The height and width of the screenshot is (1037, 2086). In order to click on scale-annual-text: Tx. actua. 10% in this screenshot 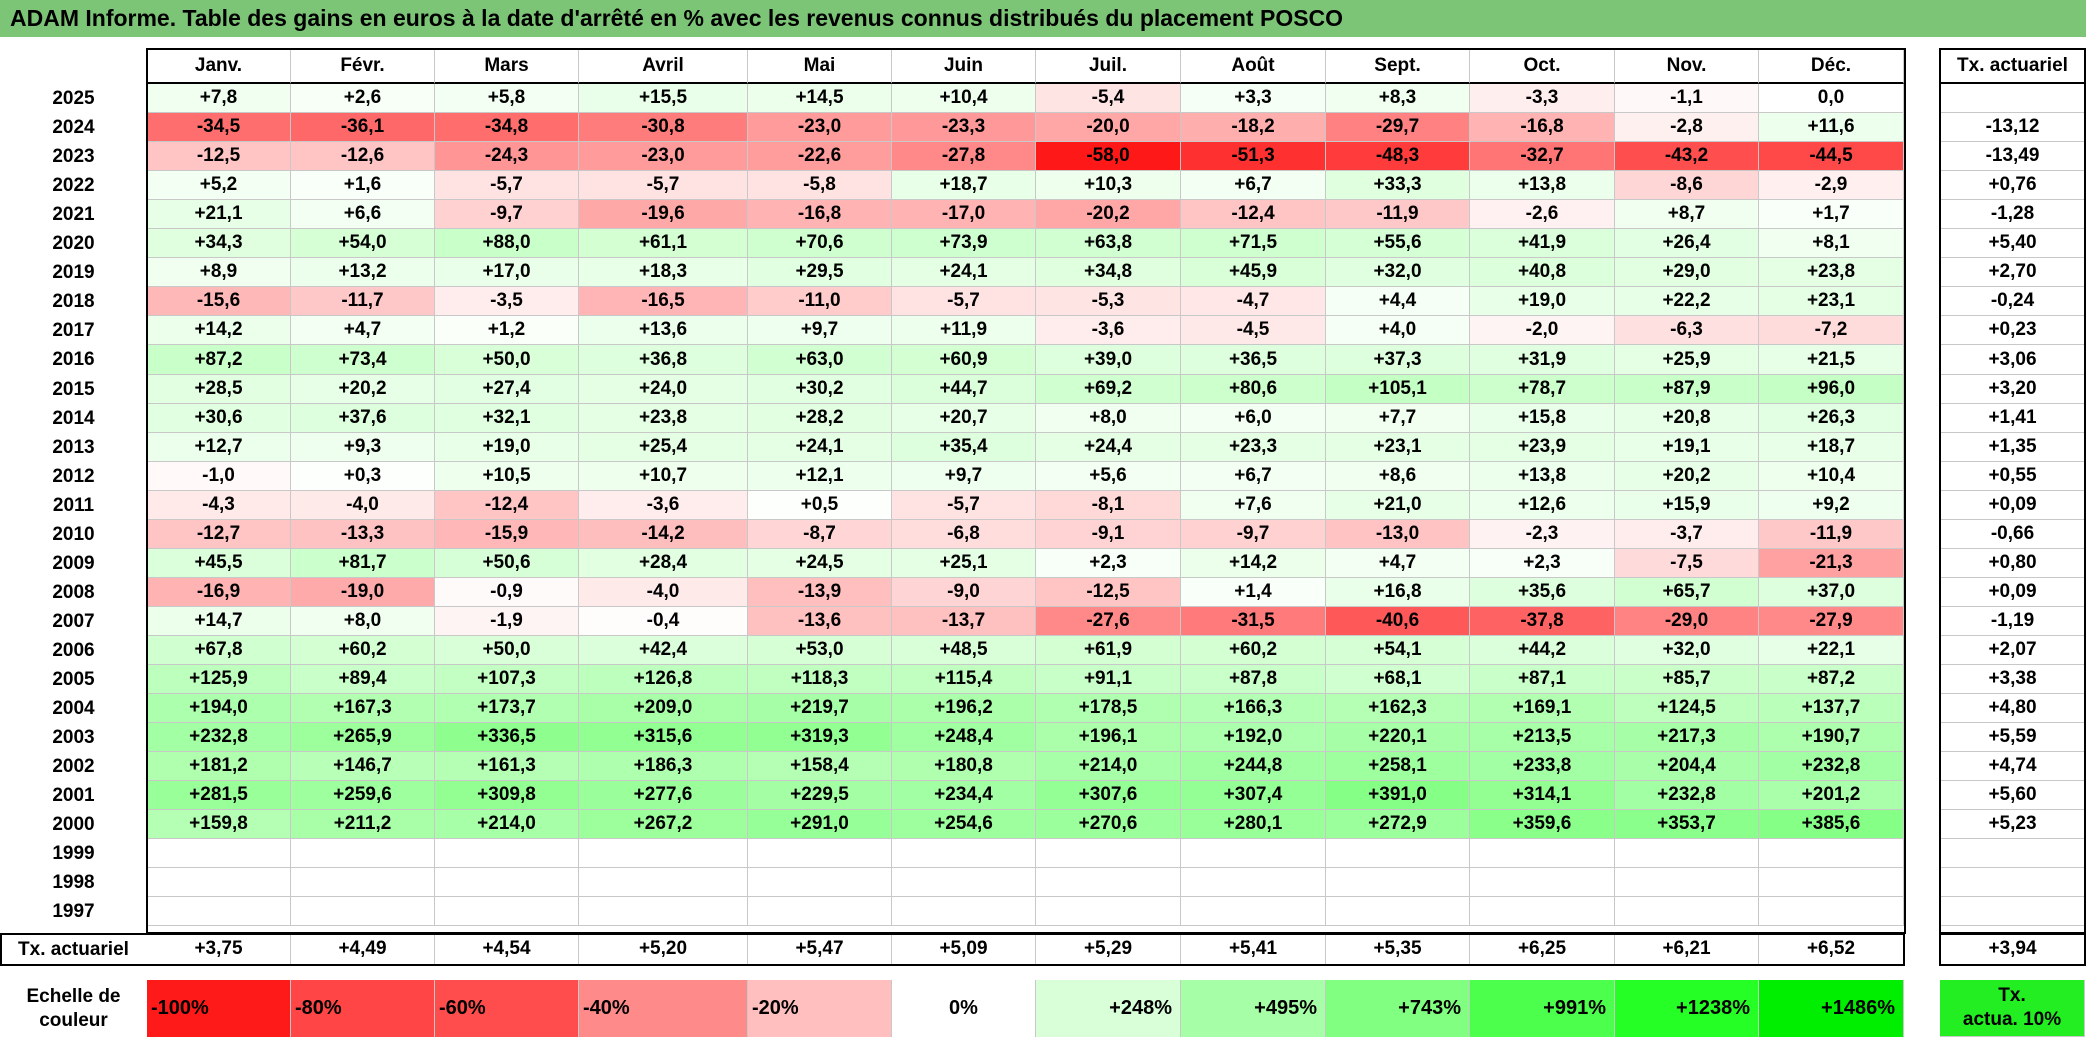, I will do `click(2012, 1008)`.